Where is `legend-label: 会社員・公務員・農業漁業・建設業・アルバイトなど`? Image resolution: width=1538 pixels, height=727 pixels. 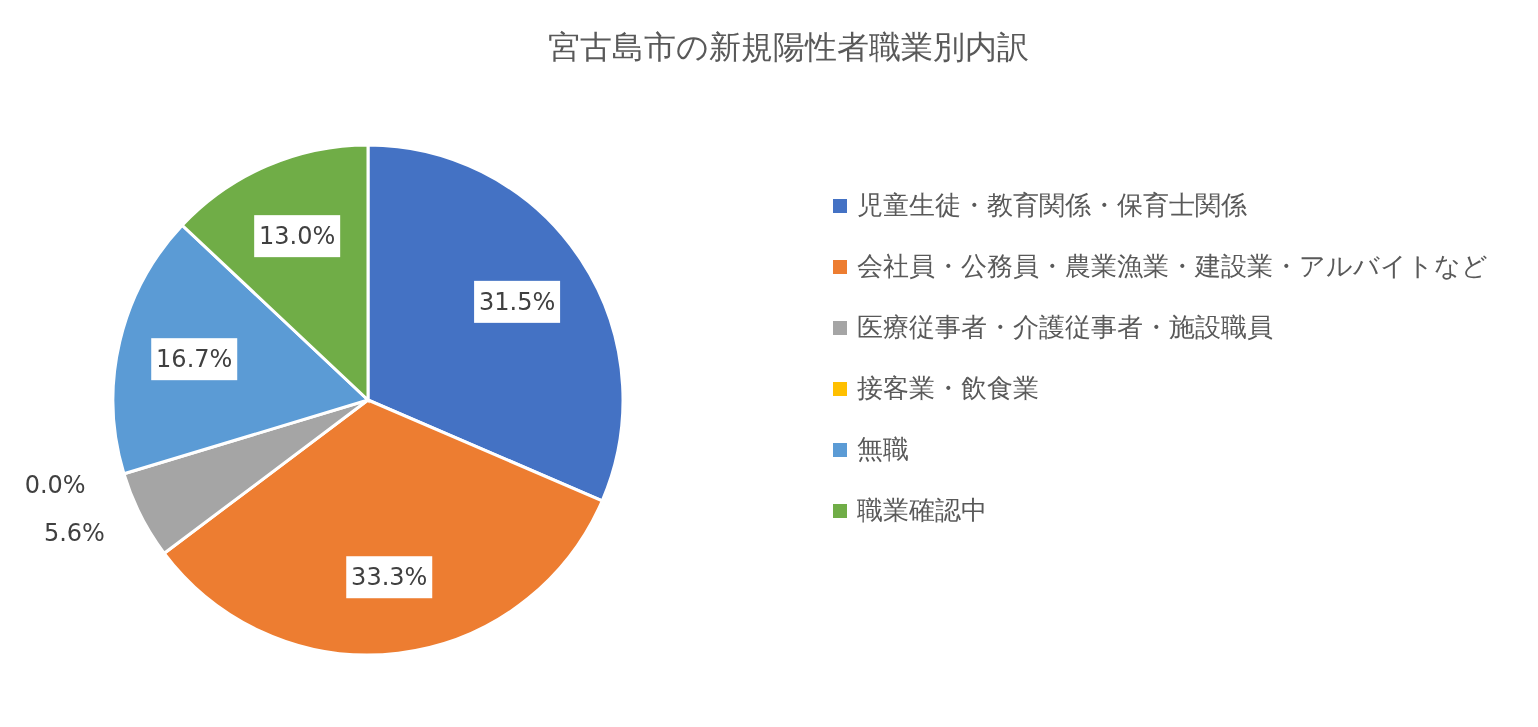
legend-label: 会社員・公務員・農業漁業・建設業・アルバイトなど is located at coordinates (1172, 266).